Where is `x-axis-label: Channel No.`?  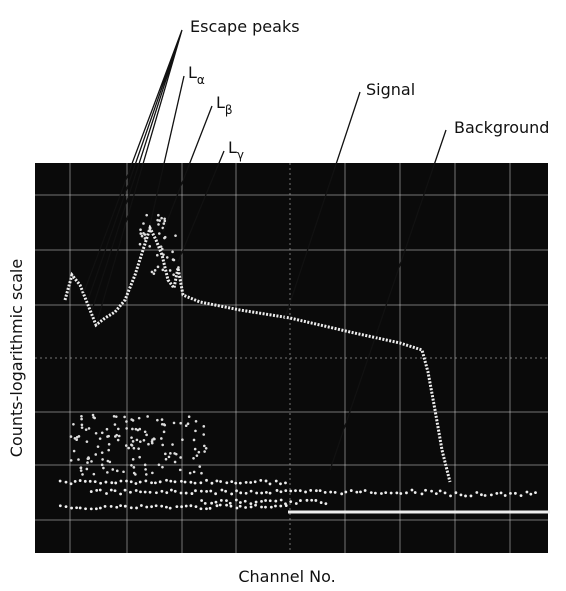 x-axis-label: Channel No. is located at coordinates (286, 576).